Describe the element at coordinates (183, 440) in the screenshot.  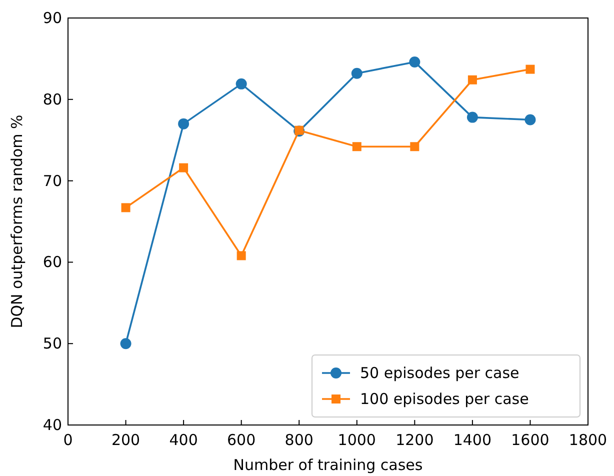
I see `x-tick-label: 400` at that location.